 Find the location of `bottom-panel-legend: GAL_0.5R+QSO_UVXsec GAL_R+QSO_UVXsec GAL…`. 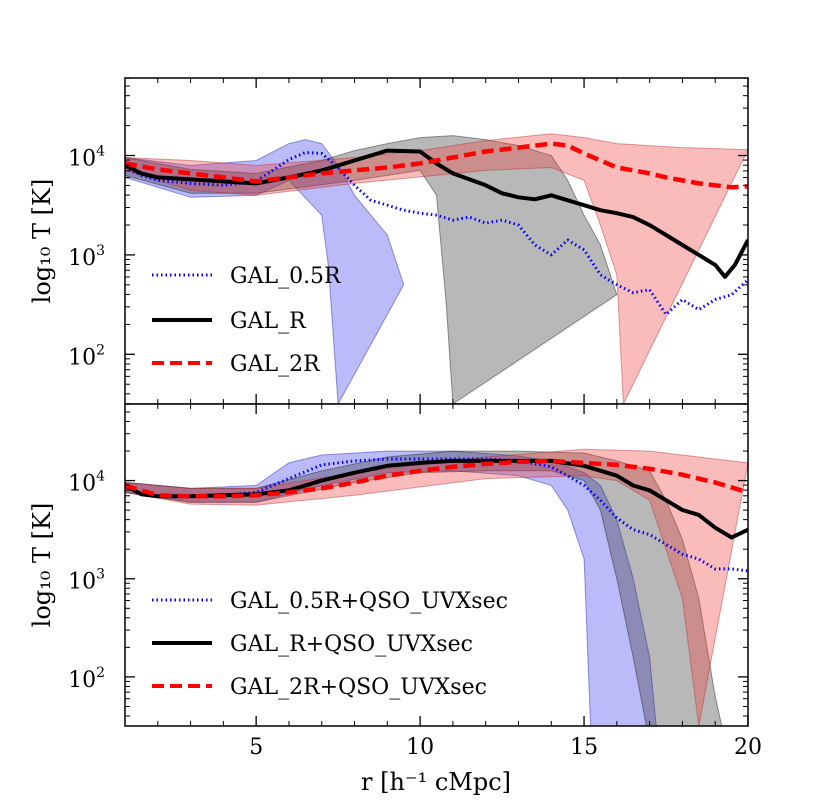

bottom-panel-legend: GAL_0.5R+QSO_UVXsec GAL_R+QSO_UVXsec GAL… is located at coordinates (330, 644).